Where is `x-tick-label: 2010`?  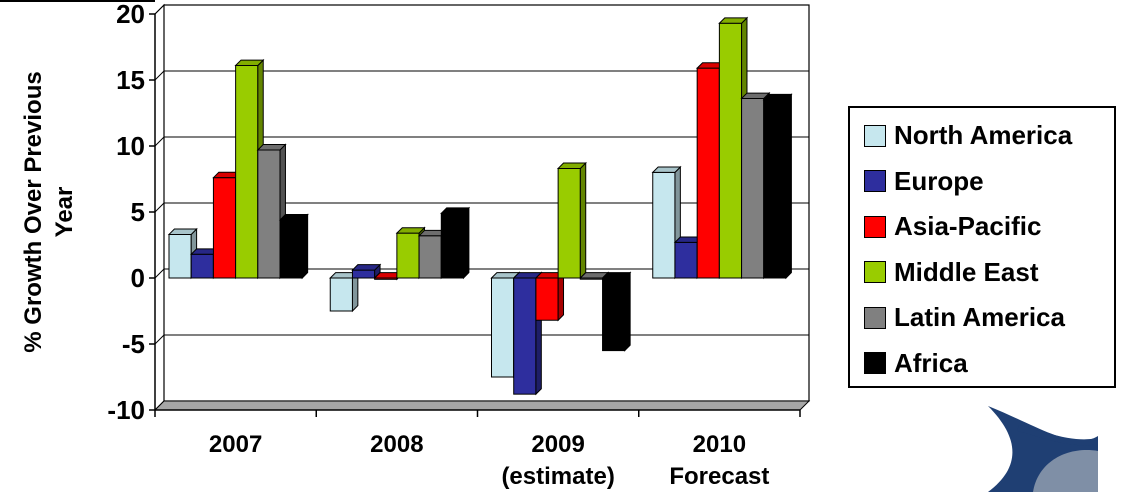
x-tick-label: 2010 is located at coordinates (719, 444).